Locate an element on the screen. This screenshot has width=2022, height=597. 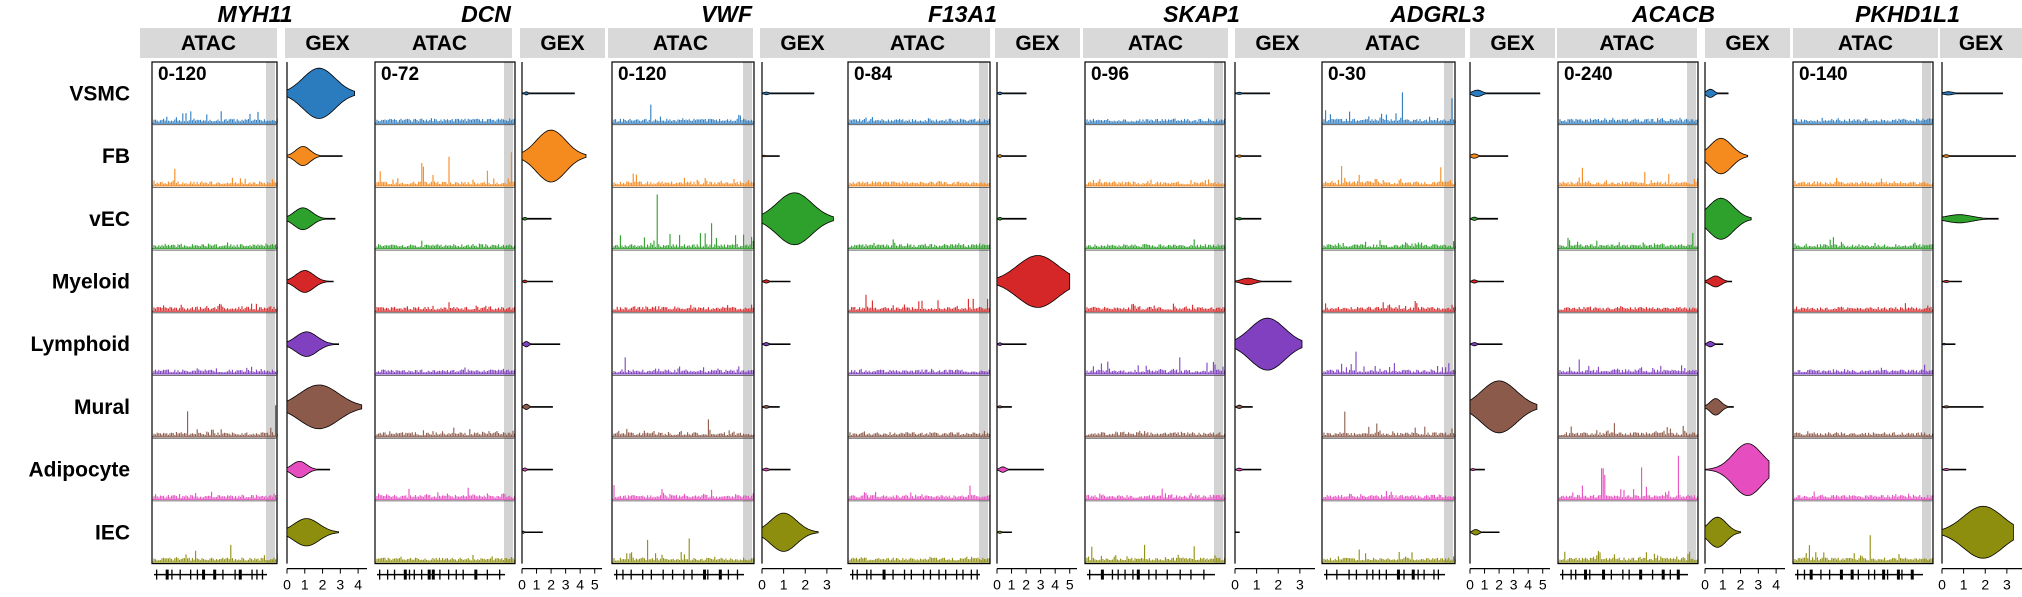
atac-range-label: 0-72 is located at coordinates (400, 74).